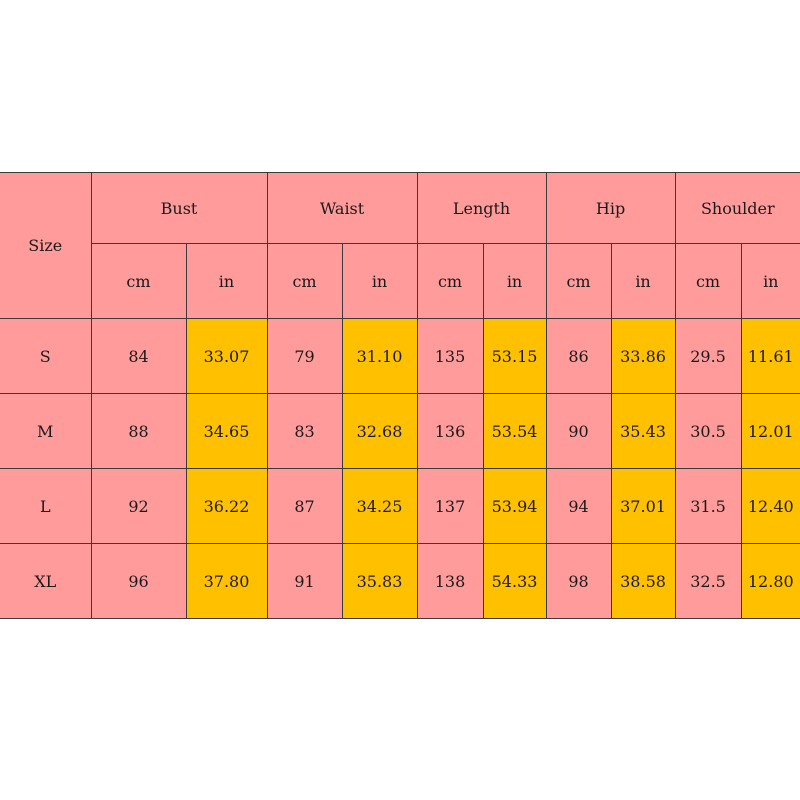 The height and width of the screenshot is (800, 800). I want to click on length-in-cell: 54.33, so click(514, 581).